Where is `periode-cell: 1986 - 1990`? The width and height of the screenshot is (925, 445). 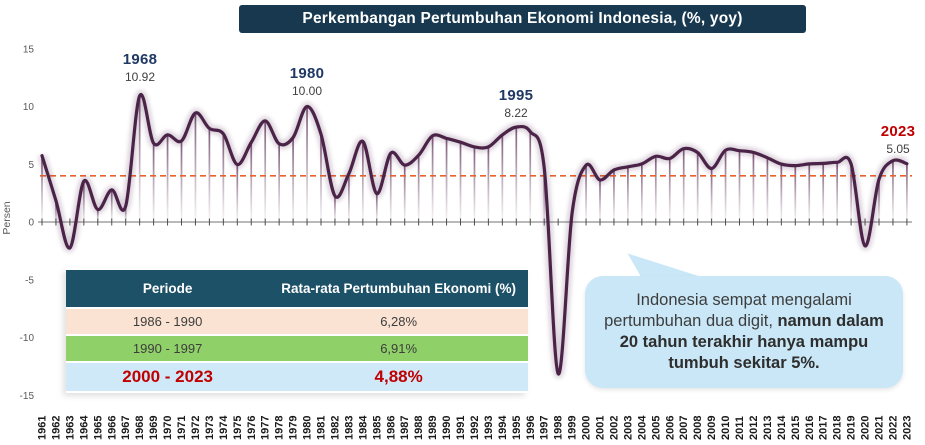 periode-cell: 1986 - 1990 is located at coordinates (168, 321).